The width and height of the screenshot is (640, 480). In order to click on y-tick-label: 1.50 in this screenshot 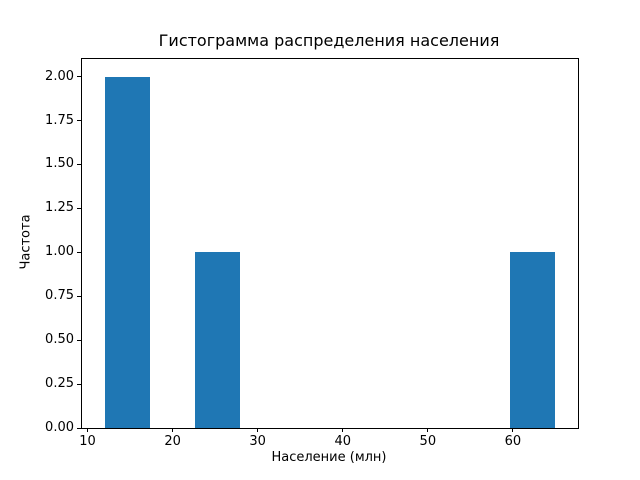, I will do `click(59, 164)`.